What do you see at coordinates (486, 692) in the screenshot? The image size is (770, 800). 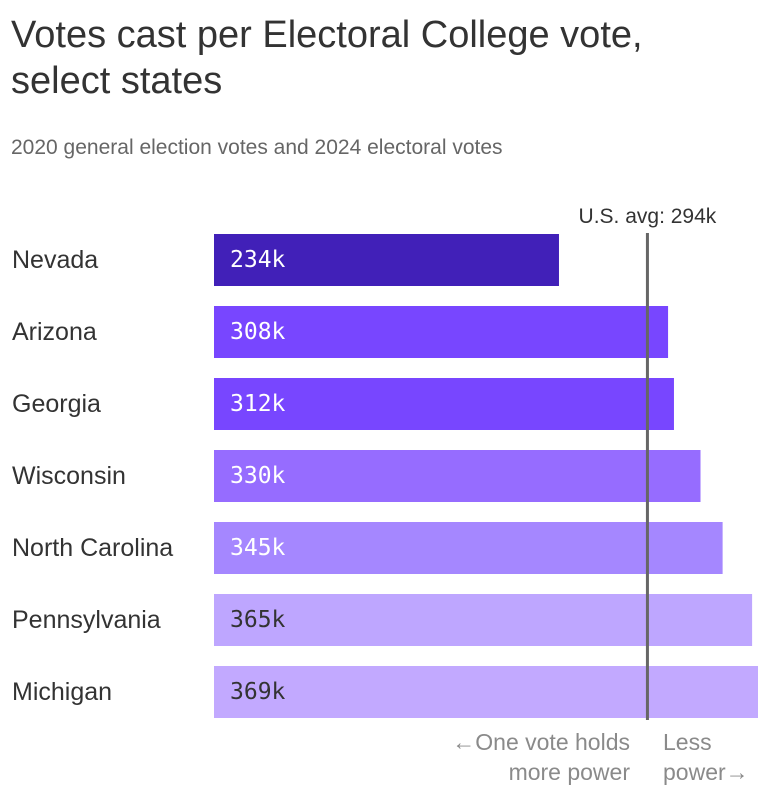 I see `bar-michigan` at bounding box center [486, 692].